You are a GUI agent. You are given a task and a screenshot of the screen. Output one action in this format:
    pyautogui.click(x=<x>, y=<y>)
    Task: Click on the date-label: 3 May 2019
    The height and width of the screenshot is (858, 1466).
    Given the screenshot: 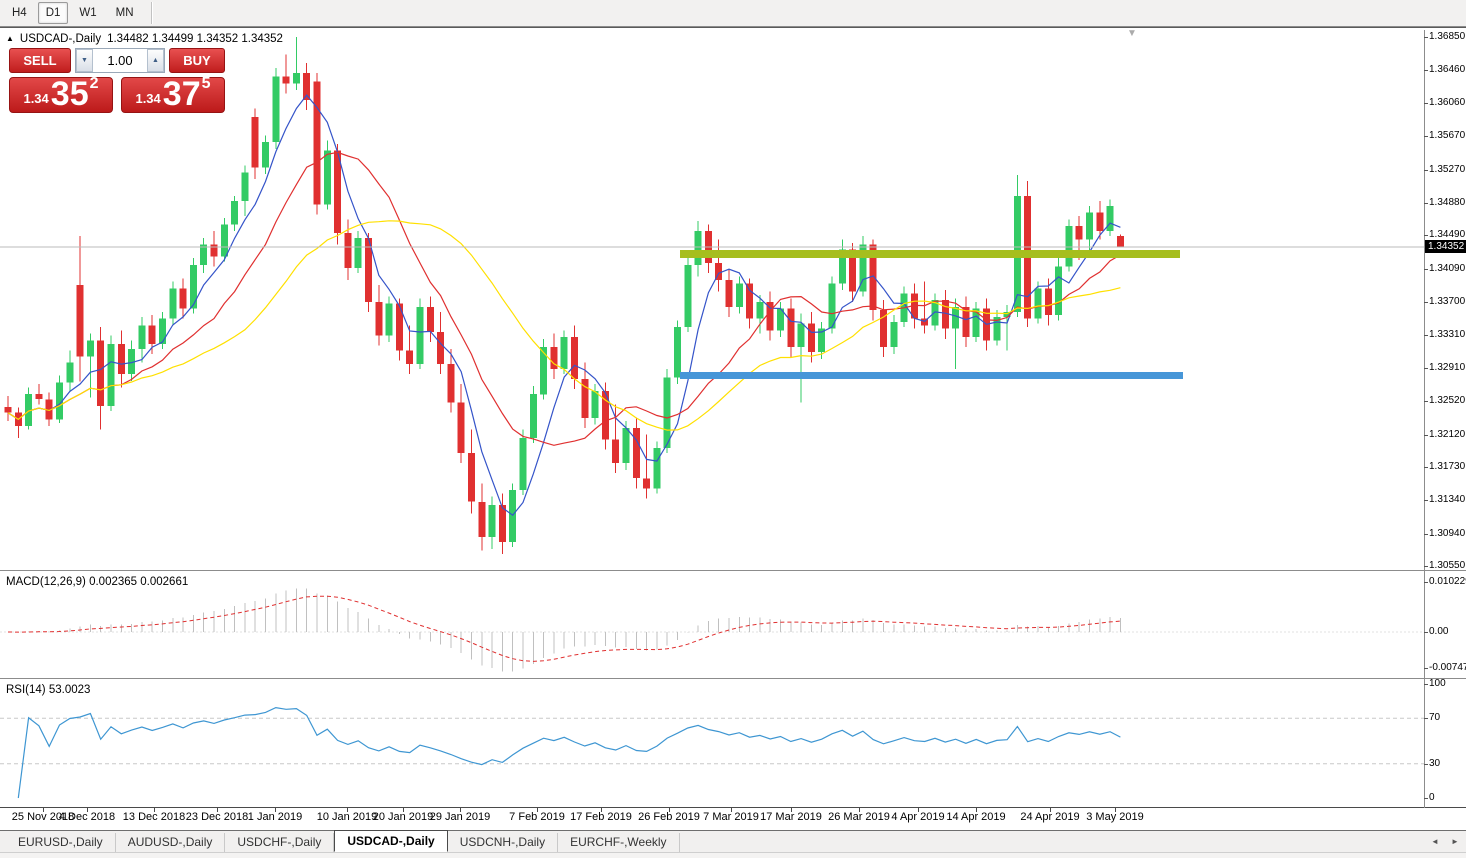 What is the action you would take?
    pyautogui.click(x=1115, y=817)
    